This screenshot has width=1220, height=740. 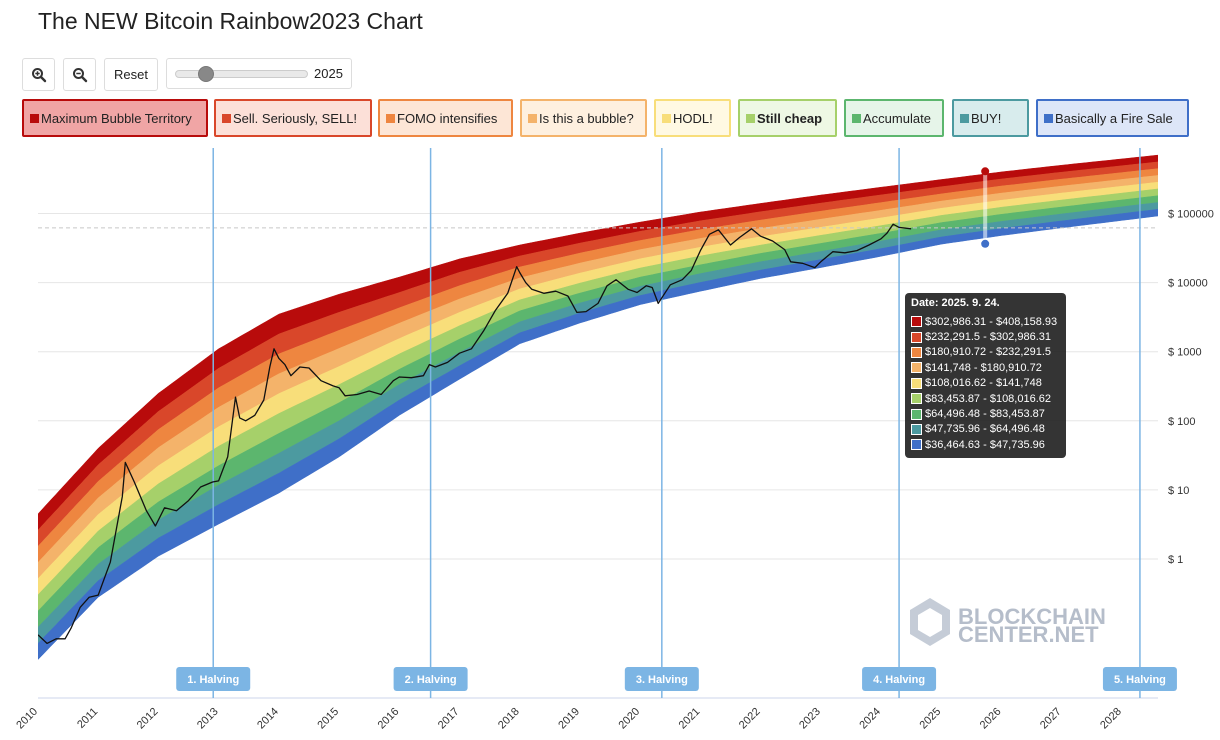 I want to click on x-tick-label: 2022, so click(x=750, y=719).